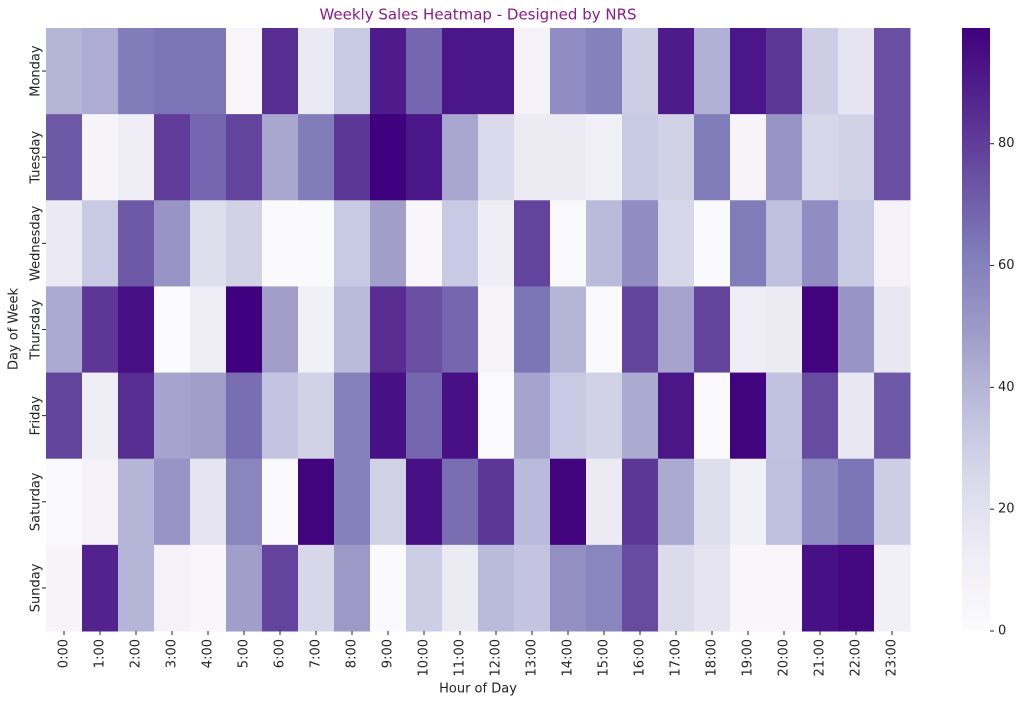 The image size is (1024, 705). What do you see at coordinates (640, 657) in the screenshot?
I see `x-tick-label: 16:00` at bounding box center [640, 657].